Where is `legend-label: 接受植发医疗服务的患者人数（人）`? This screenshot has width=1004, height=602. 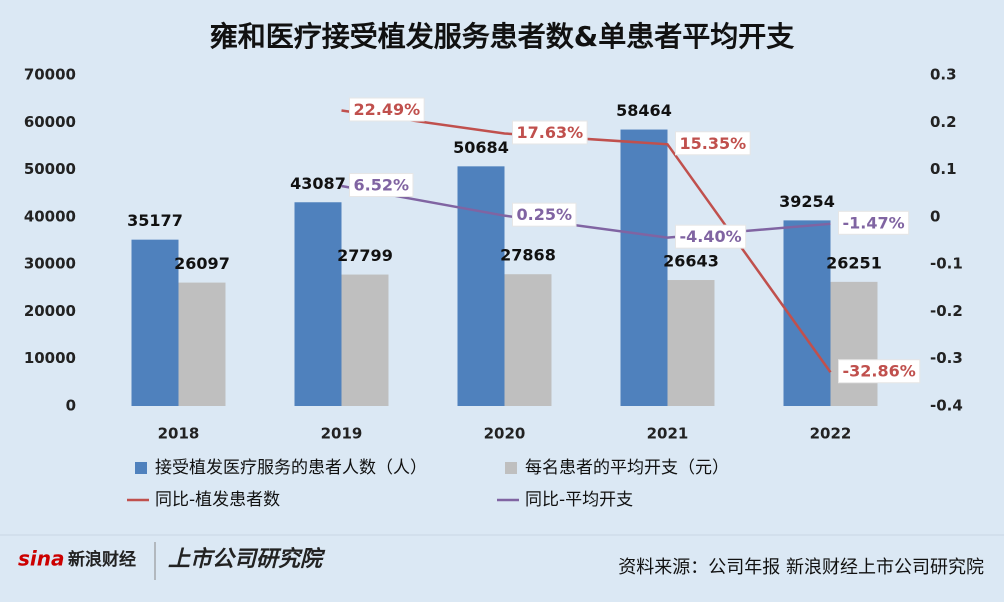
legend-label: 接受植发医疗服务的患者人数（人） is located at coordinates (291, 468).